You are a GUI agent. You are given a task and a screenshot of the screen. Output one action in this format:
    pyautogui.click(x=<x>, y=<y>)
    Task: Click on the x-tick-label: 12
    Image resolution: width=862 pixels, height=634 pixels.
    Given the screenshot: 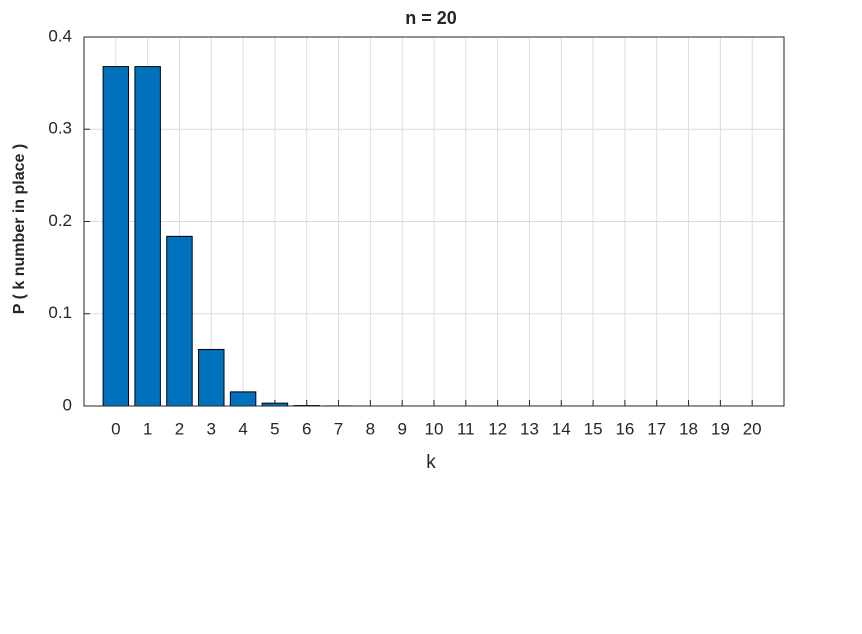 What is the action you would take?
    pyautogui.click(x=497, y=428)
    